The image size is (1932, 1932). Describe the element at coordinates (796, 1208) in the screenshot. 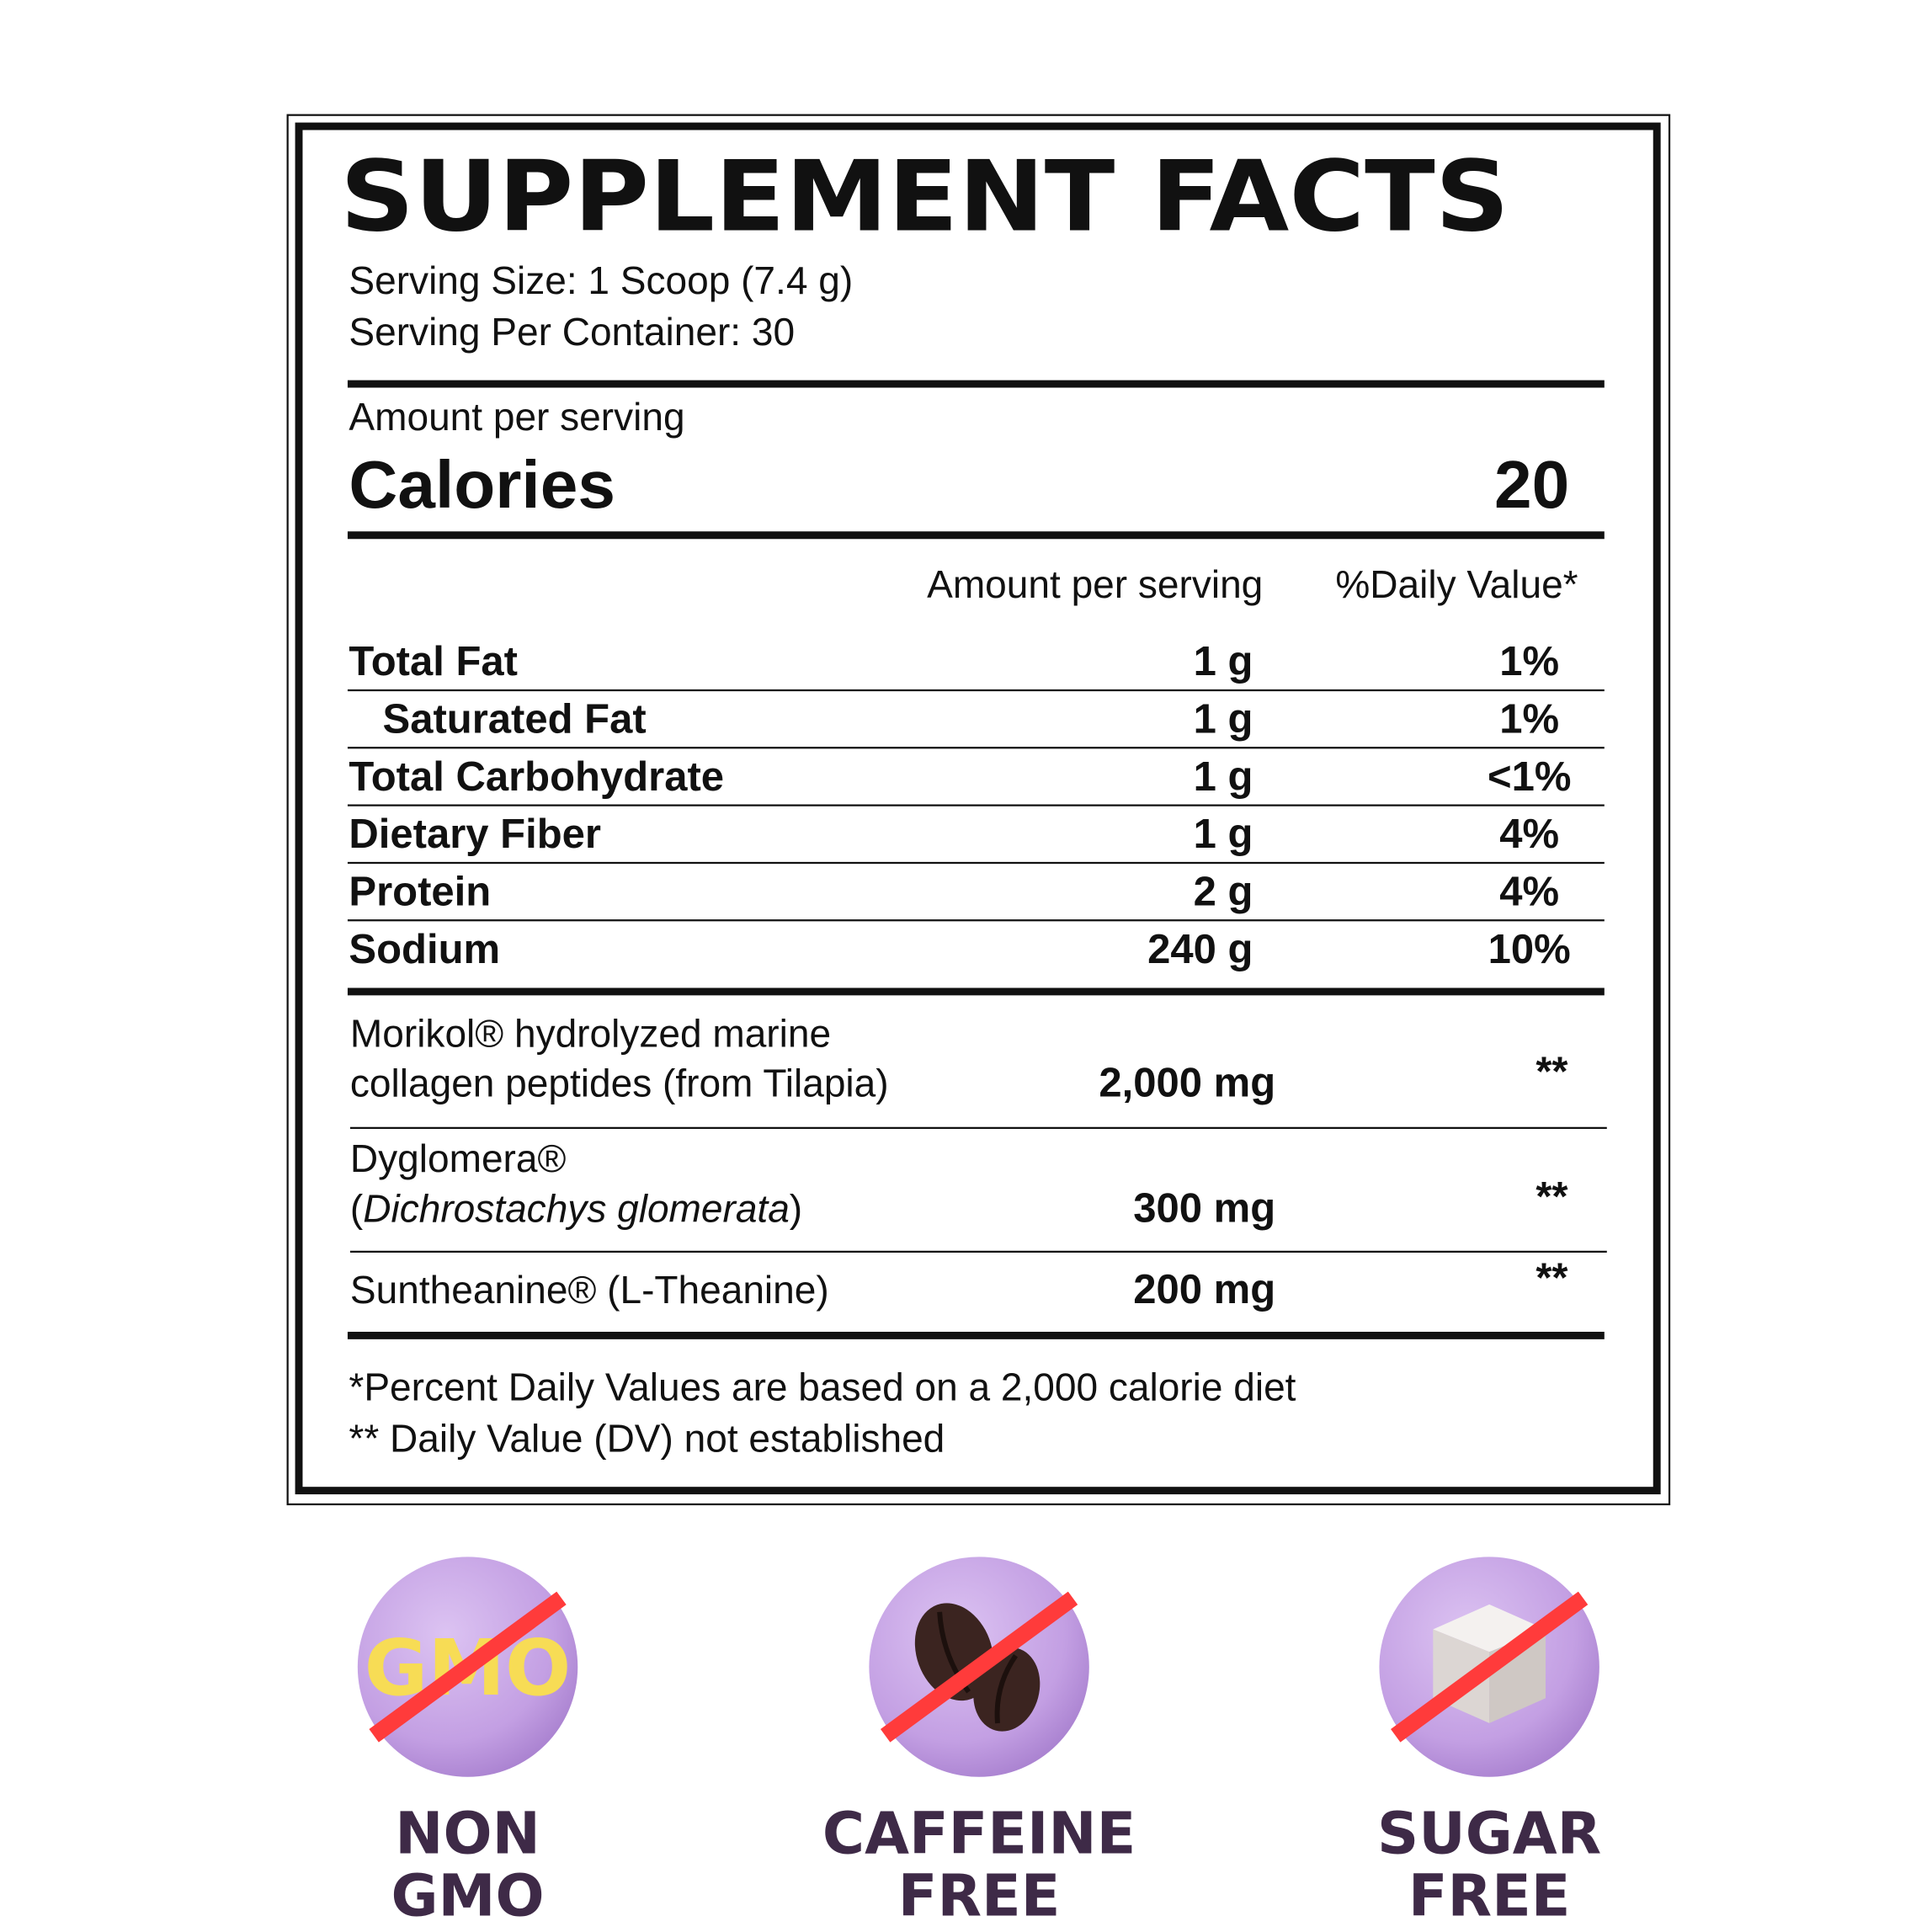

I see `ingredient-text: )` at that location.